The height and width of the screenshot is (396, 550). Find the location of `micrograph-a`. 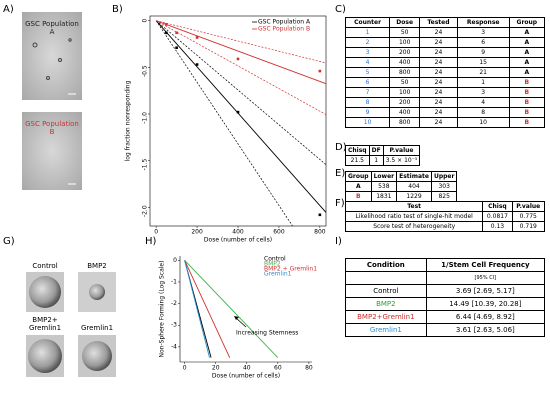

micrograph-a is located at coordinates (52, 56).